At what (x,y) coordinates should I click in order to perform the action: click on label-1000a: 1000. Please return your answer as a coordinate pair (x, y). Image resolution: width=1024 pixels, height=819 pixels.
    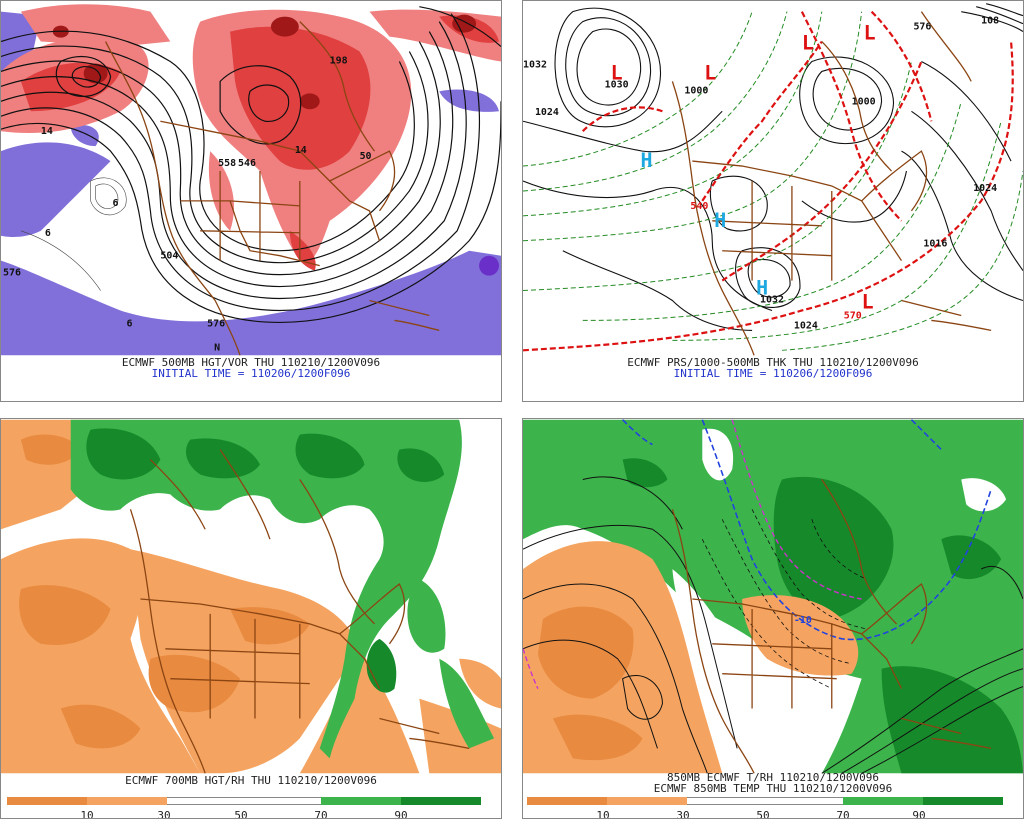
    Looking at the image, I should click on (864, 101).